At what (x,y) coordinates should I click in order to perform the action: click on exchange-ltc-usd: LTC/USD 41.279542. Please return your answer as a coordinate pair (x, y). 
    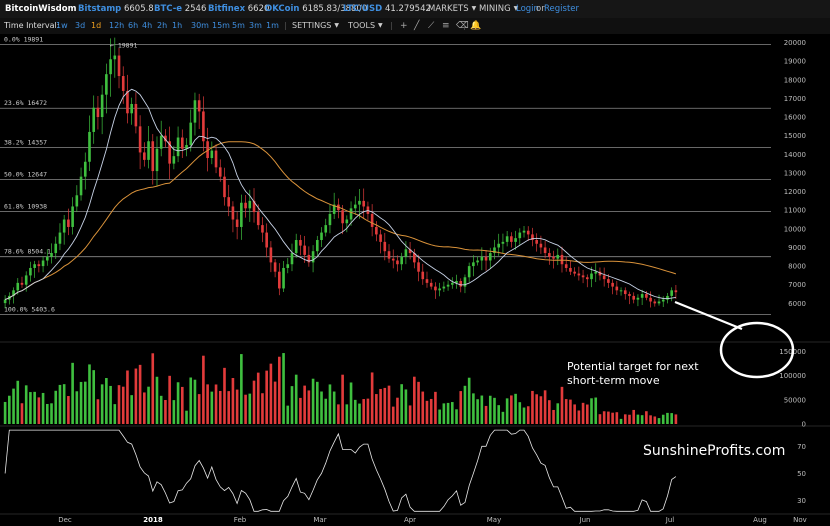
    Looking at the image, I should click on (387, 9).